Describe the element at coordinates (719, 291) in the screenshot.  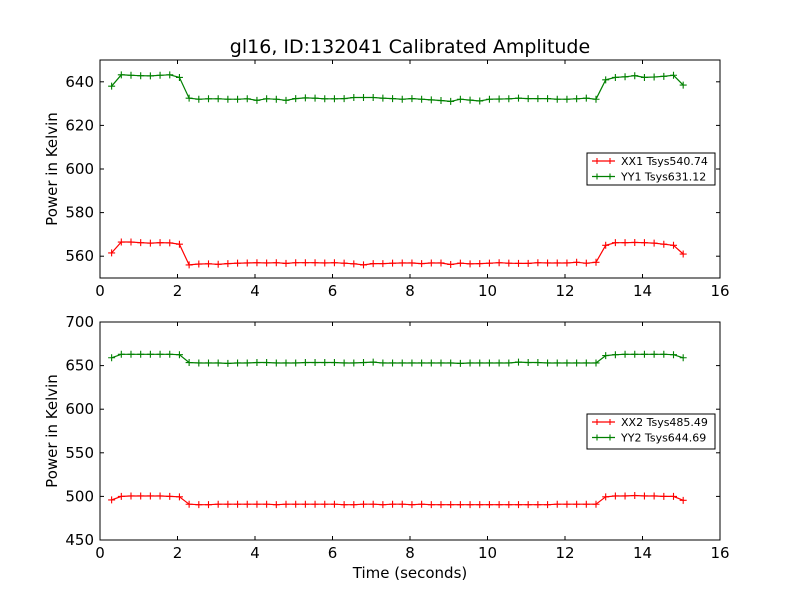
I see `x-tick-label: 16` at that location.